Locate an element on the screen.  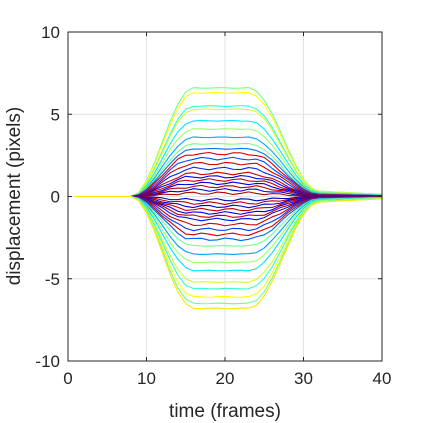
y-tick-label: -5 is located at coordinates (52, 279).